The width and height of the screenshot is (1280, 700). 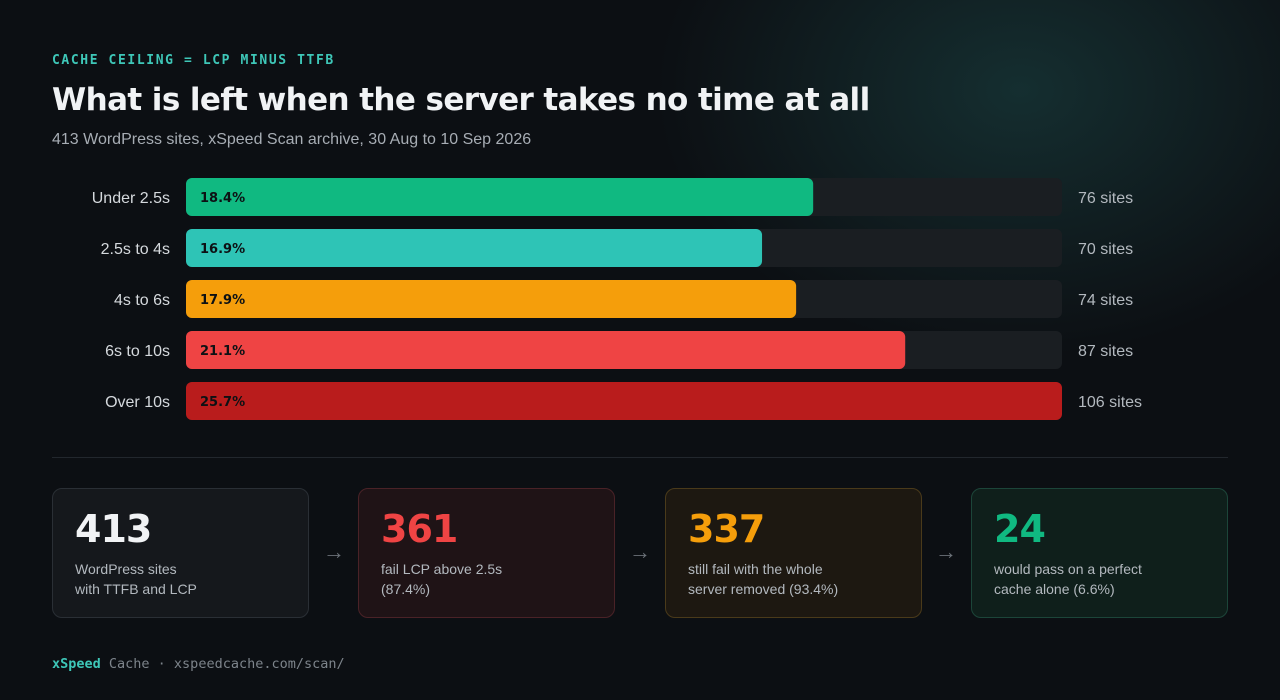 I want to click on card-description: WordPress sites with TTFB and LCP, so click(x=136, y=579).